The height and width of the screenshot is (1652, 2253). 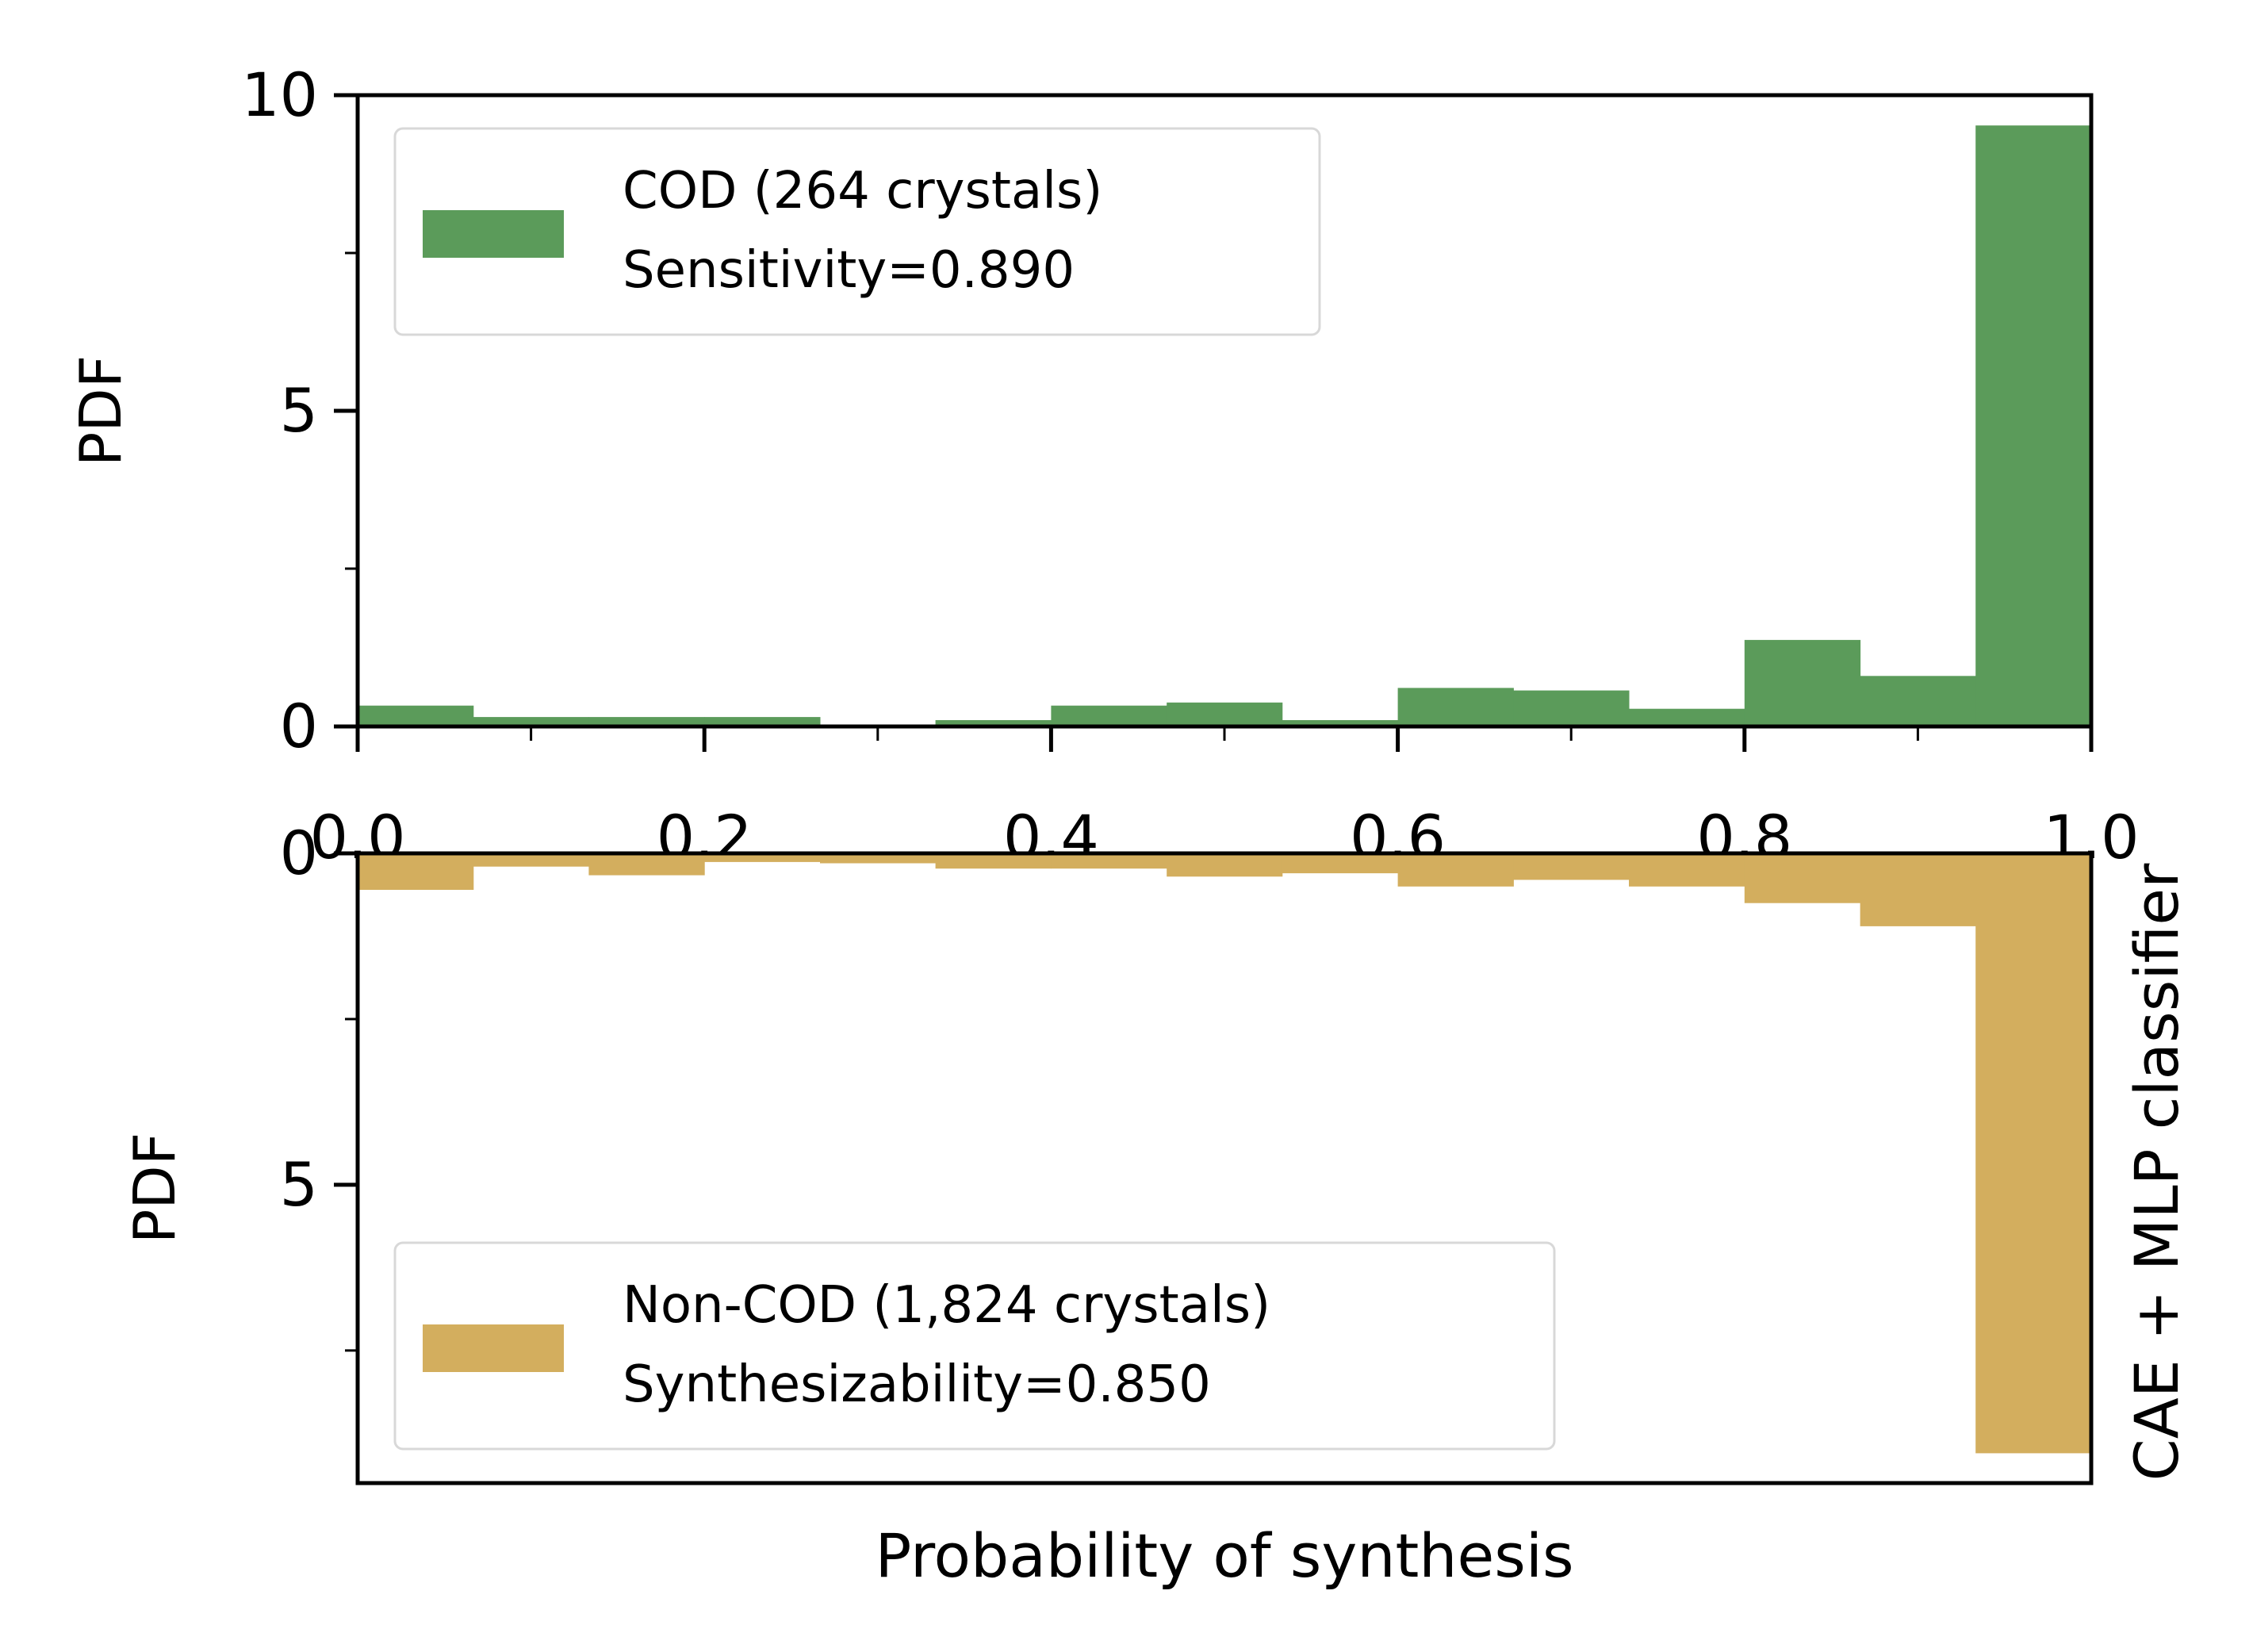 I want to click on top-ylabel: PDF, so click(x=100, y=410).